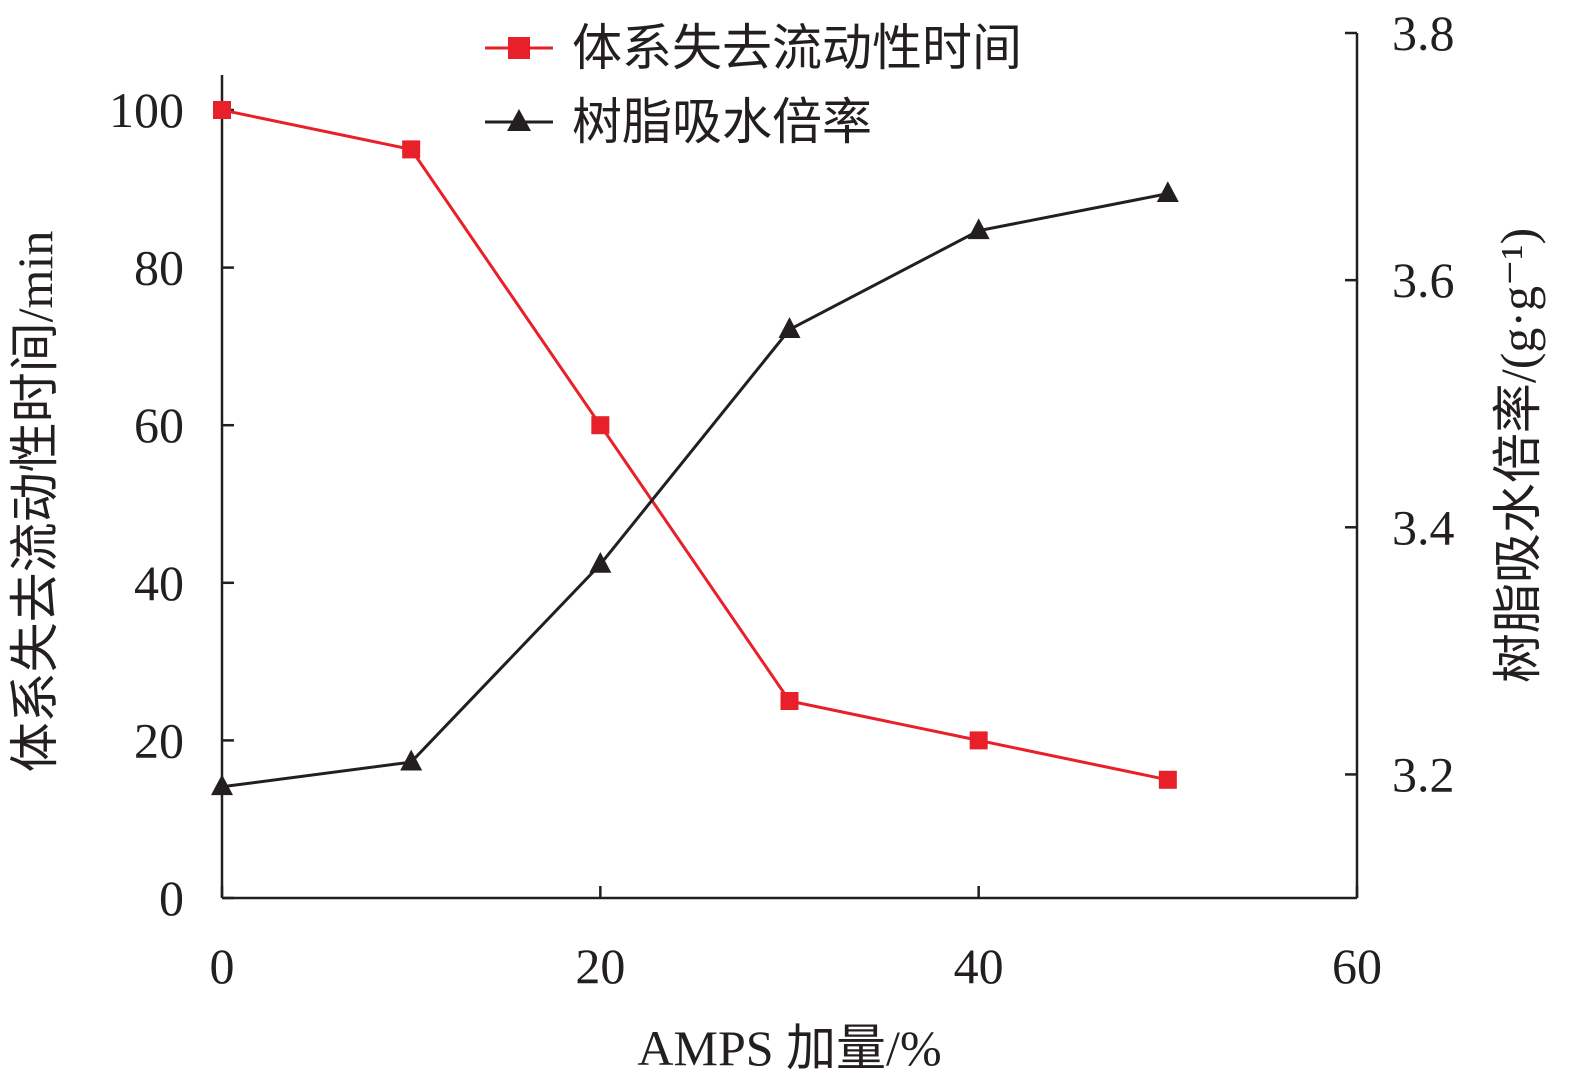 The height and width of the screenshot is (1092, 1575). What do you see at coordinates (722, 122) in the screenshot?
I see `legend-label-series-2: 树脂吸水倍率` at bounding box center [722, 122].